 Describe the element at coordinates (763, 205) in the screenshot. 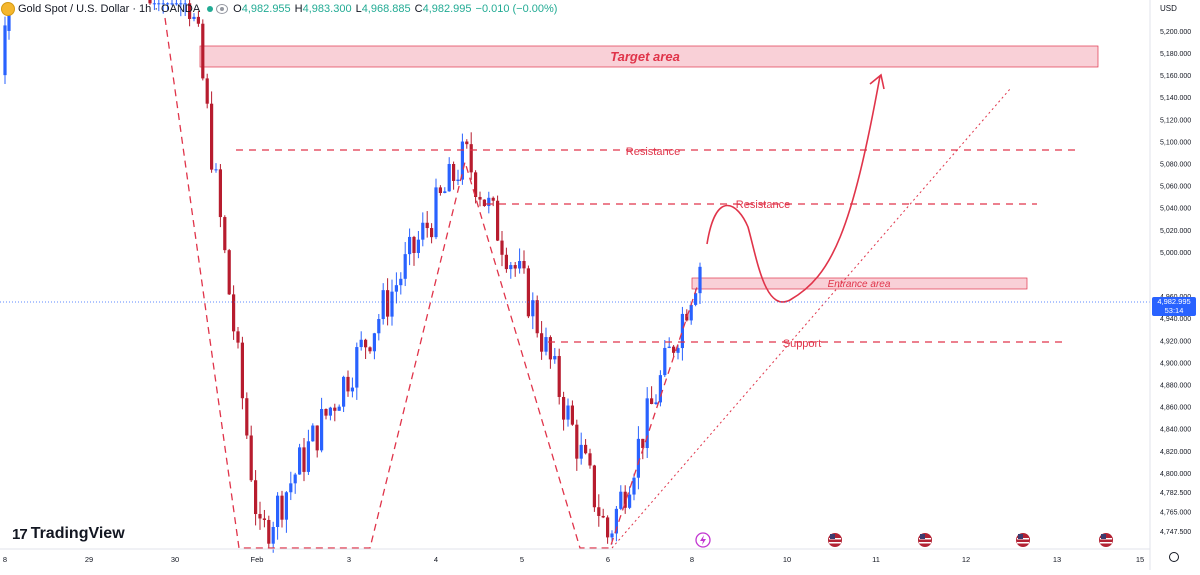

I see `resistance-label-lower: Resistance` at that location.